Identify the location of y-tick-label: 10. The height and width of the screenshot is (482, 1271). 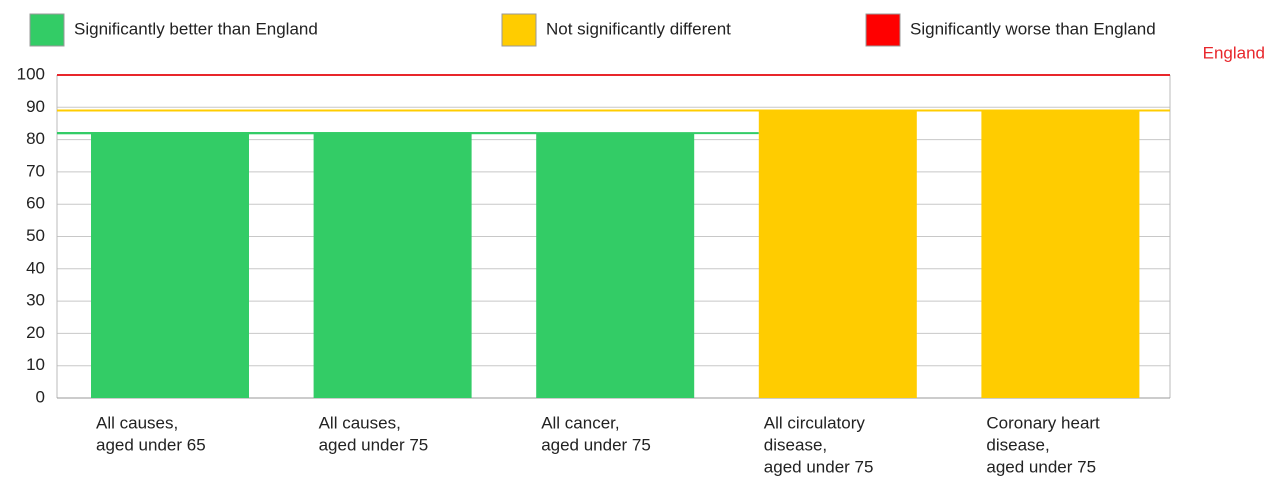
(35, 364).